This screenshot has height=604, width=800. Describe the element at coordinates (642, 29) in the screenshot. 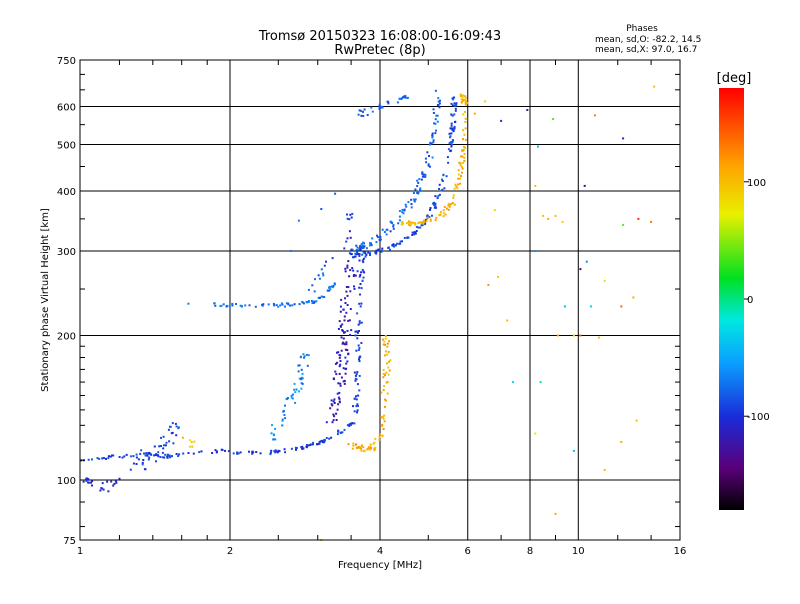

I see `phases-title: Phases` at that location.